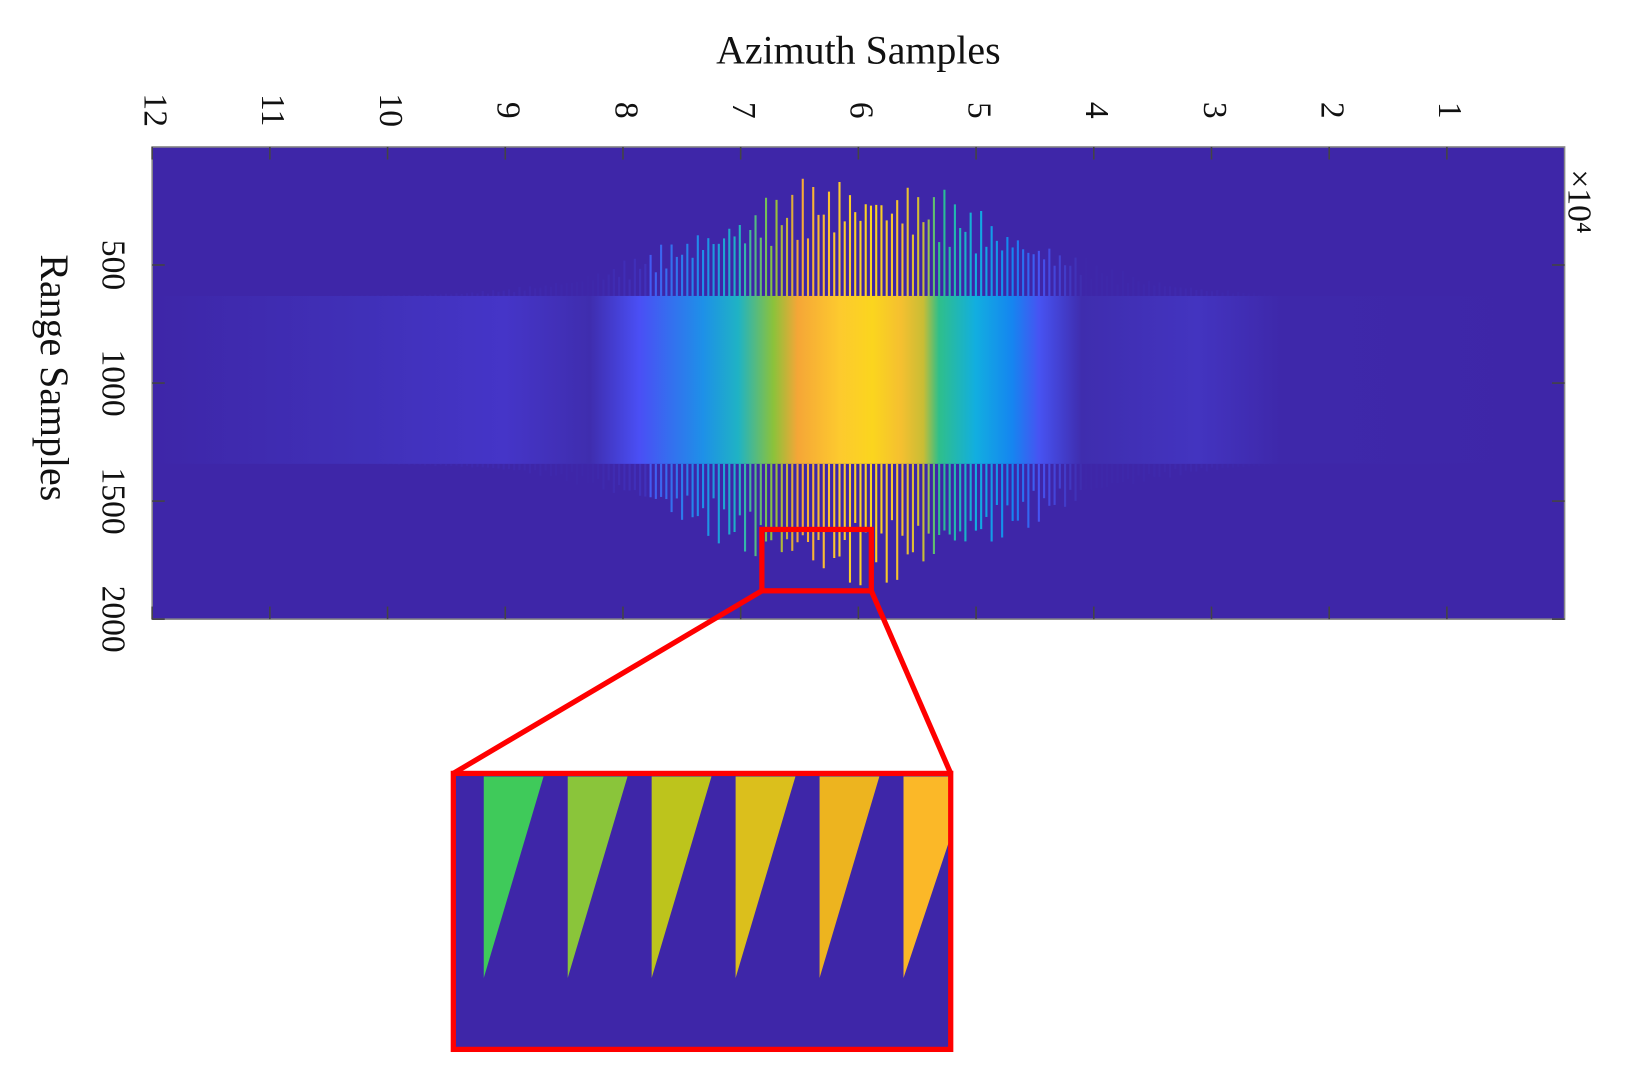 The image size is (1637, 1083). What do you see at coordinates (272, 110) in the screenshot?
I see `x-tick-label: 11` at bounding box center [272, 110].